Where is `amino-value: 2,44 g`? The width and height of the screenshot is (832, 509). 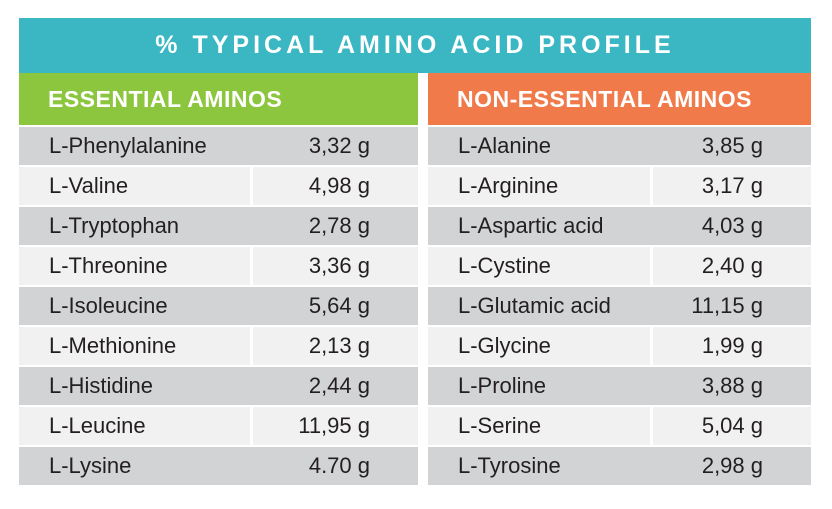
amino-value: 2,44 g is located at coordinates (339, 385).